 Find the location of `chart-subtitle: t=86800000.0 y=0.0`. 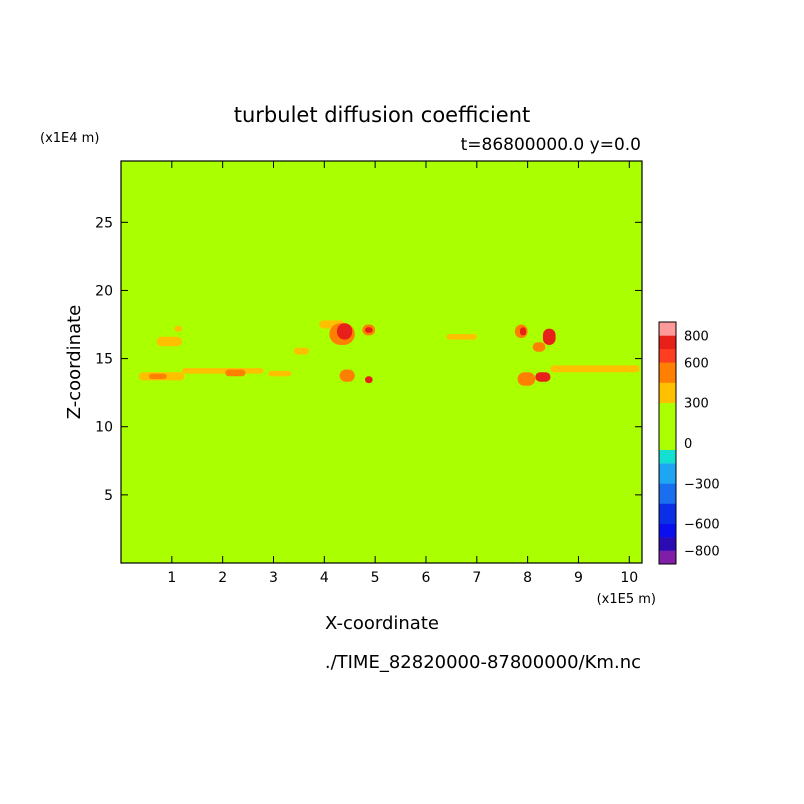

chart-subtitle: t=86800000.0 y=0.0 is located at coordinates (551, 145).